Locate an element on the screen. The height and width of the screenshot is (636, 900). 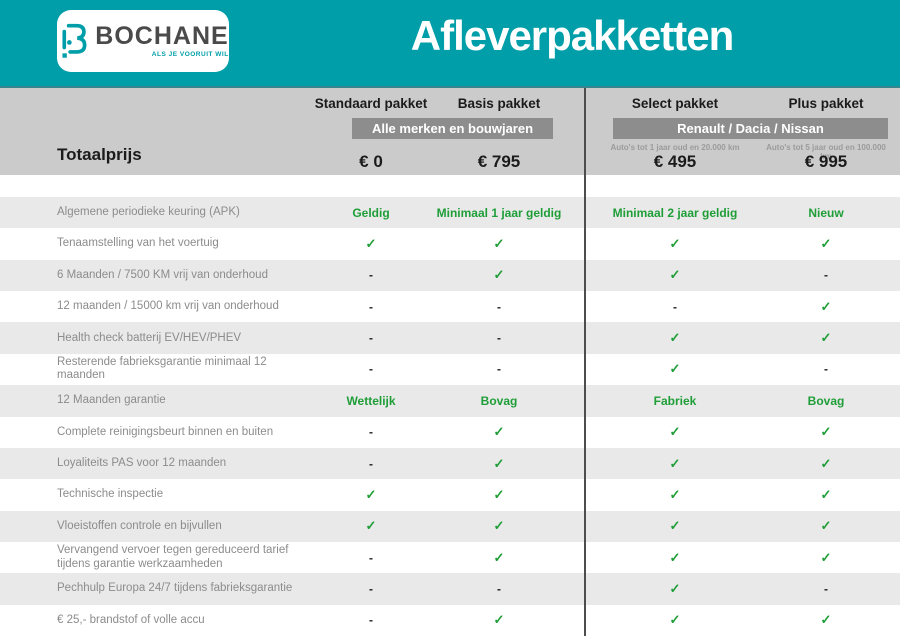
table-row: Loyaliteits PAS voor 12 maanden - ✓ ✓ ✓ is located at coordinates (450, 463).